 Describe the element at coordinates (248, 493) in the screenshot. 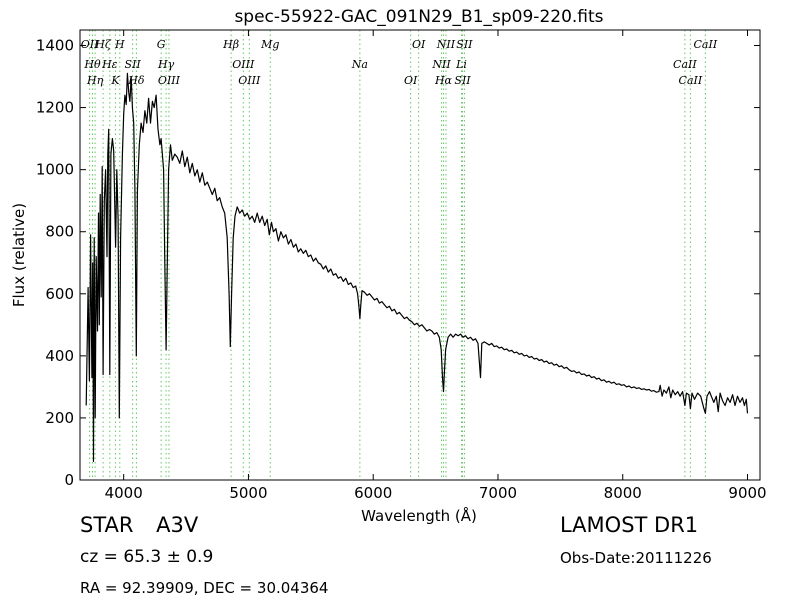

I see `x-tick-label: 5000` at that location.